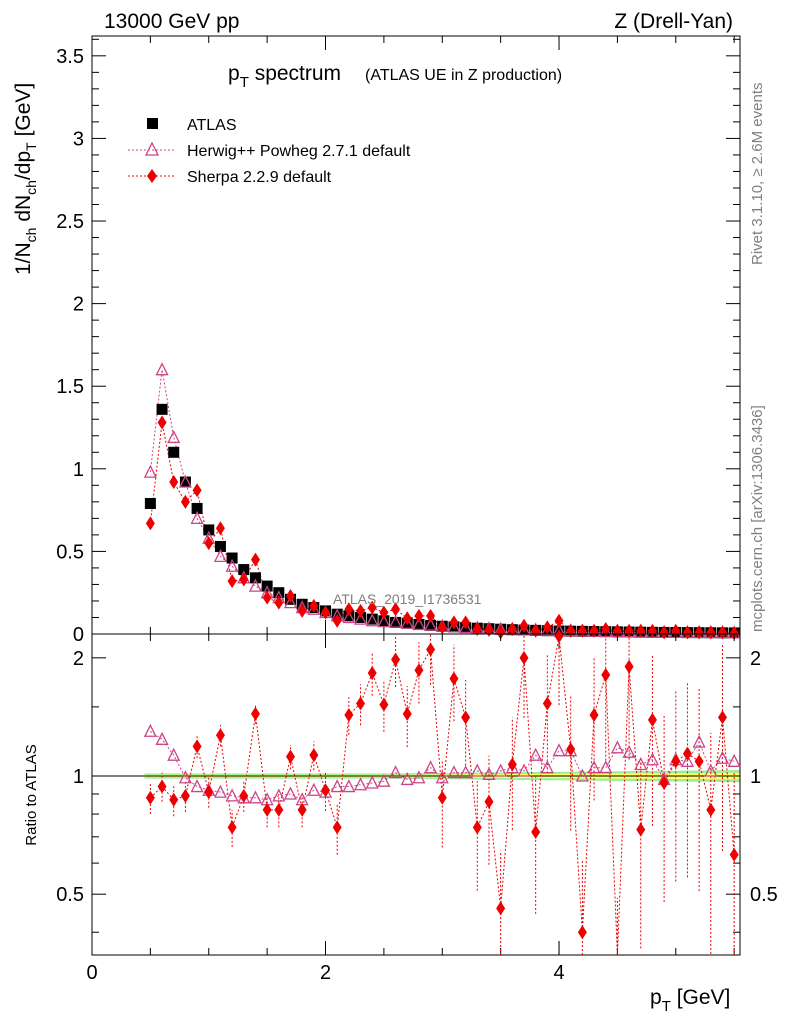 This screenshot has width=786, height=1024. What do you see at coordinates (70, 552) in the screenshot?
I see `y-tick-label: 0.5` at bounding box center [70, 552].